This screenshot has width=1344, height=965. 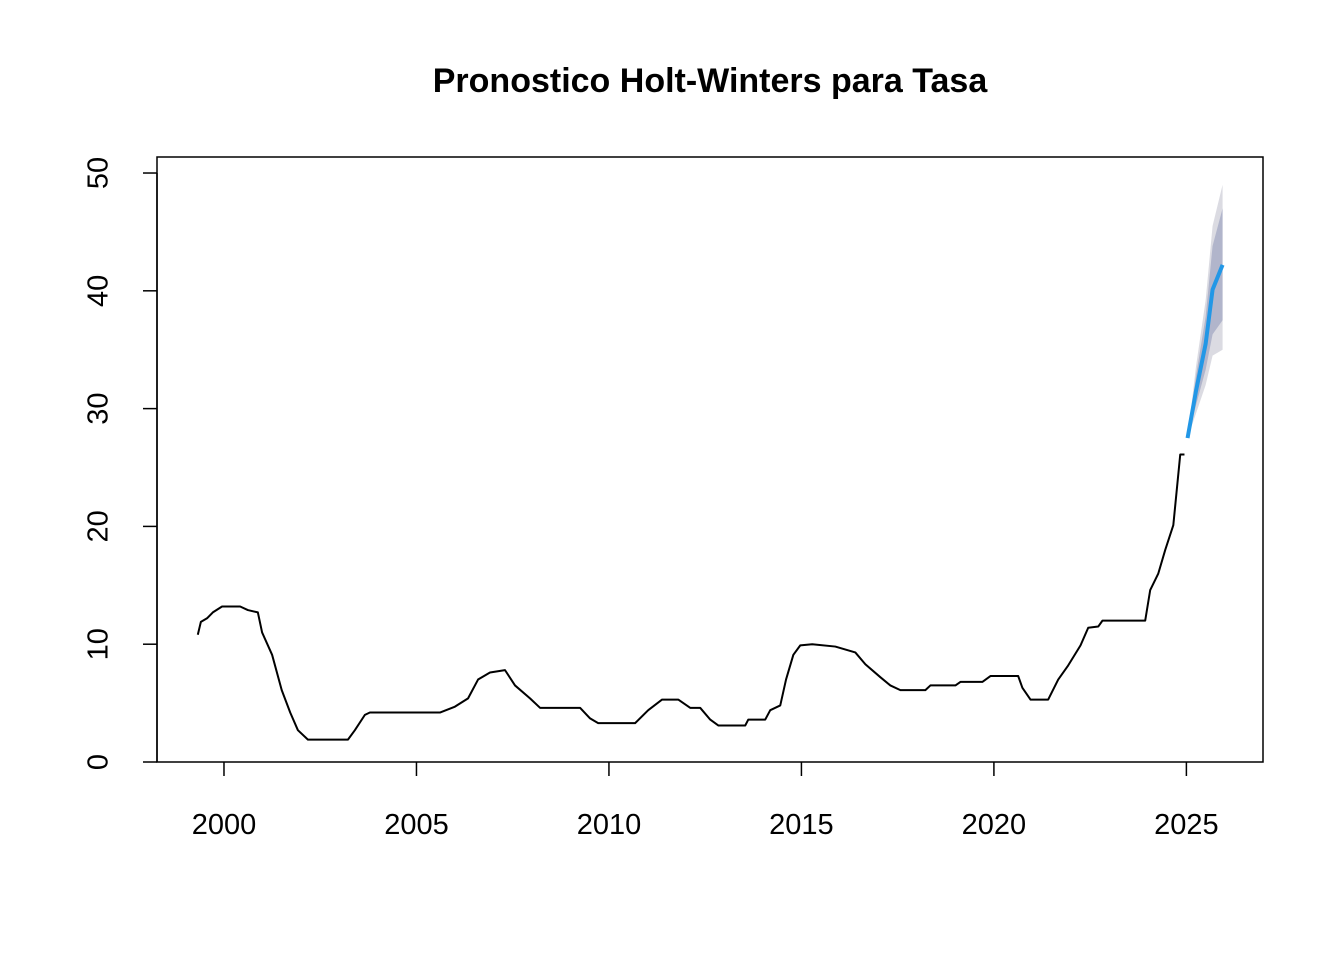 What do you see at coordinates (99, 408) in the screenshot?
I see `y-tick-label: 30` at bounding box center [99, 408].